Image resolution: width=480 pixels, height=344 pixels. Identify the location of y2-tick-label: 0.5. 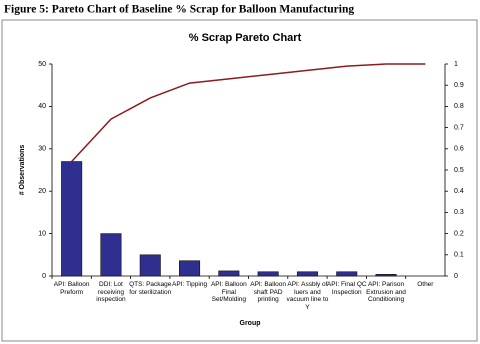
(459, 170).